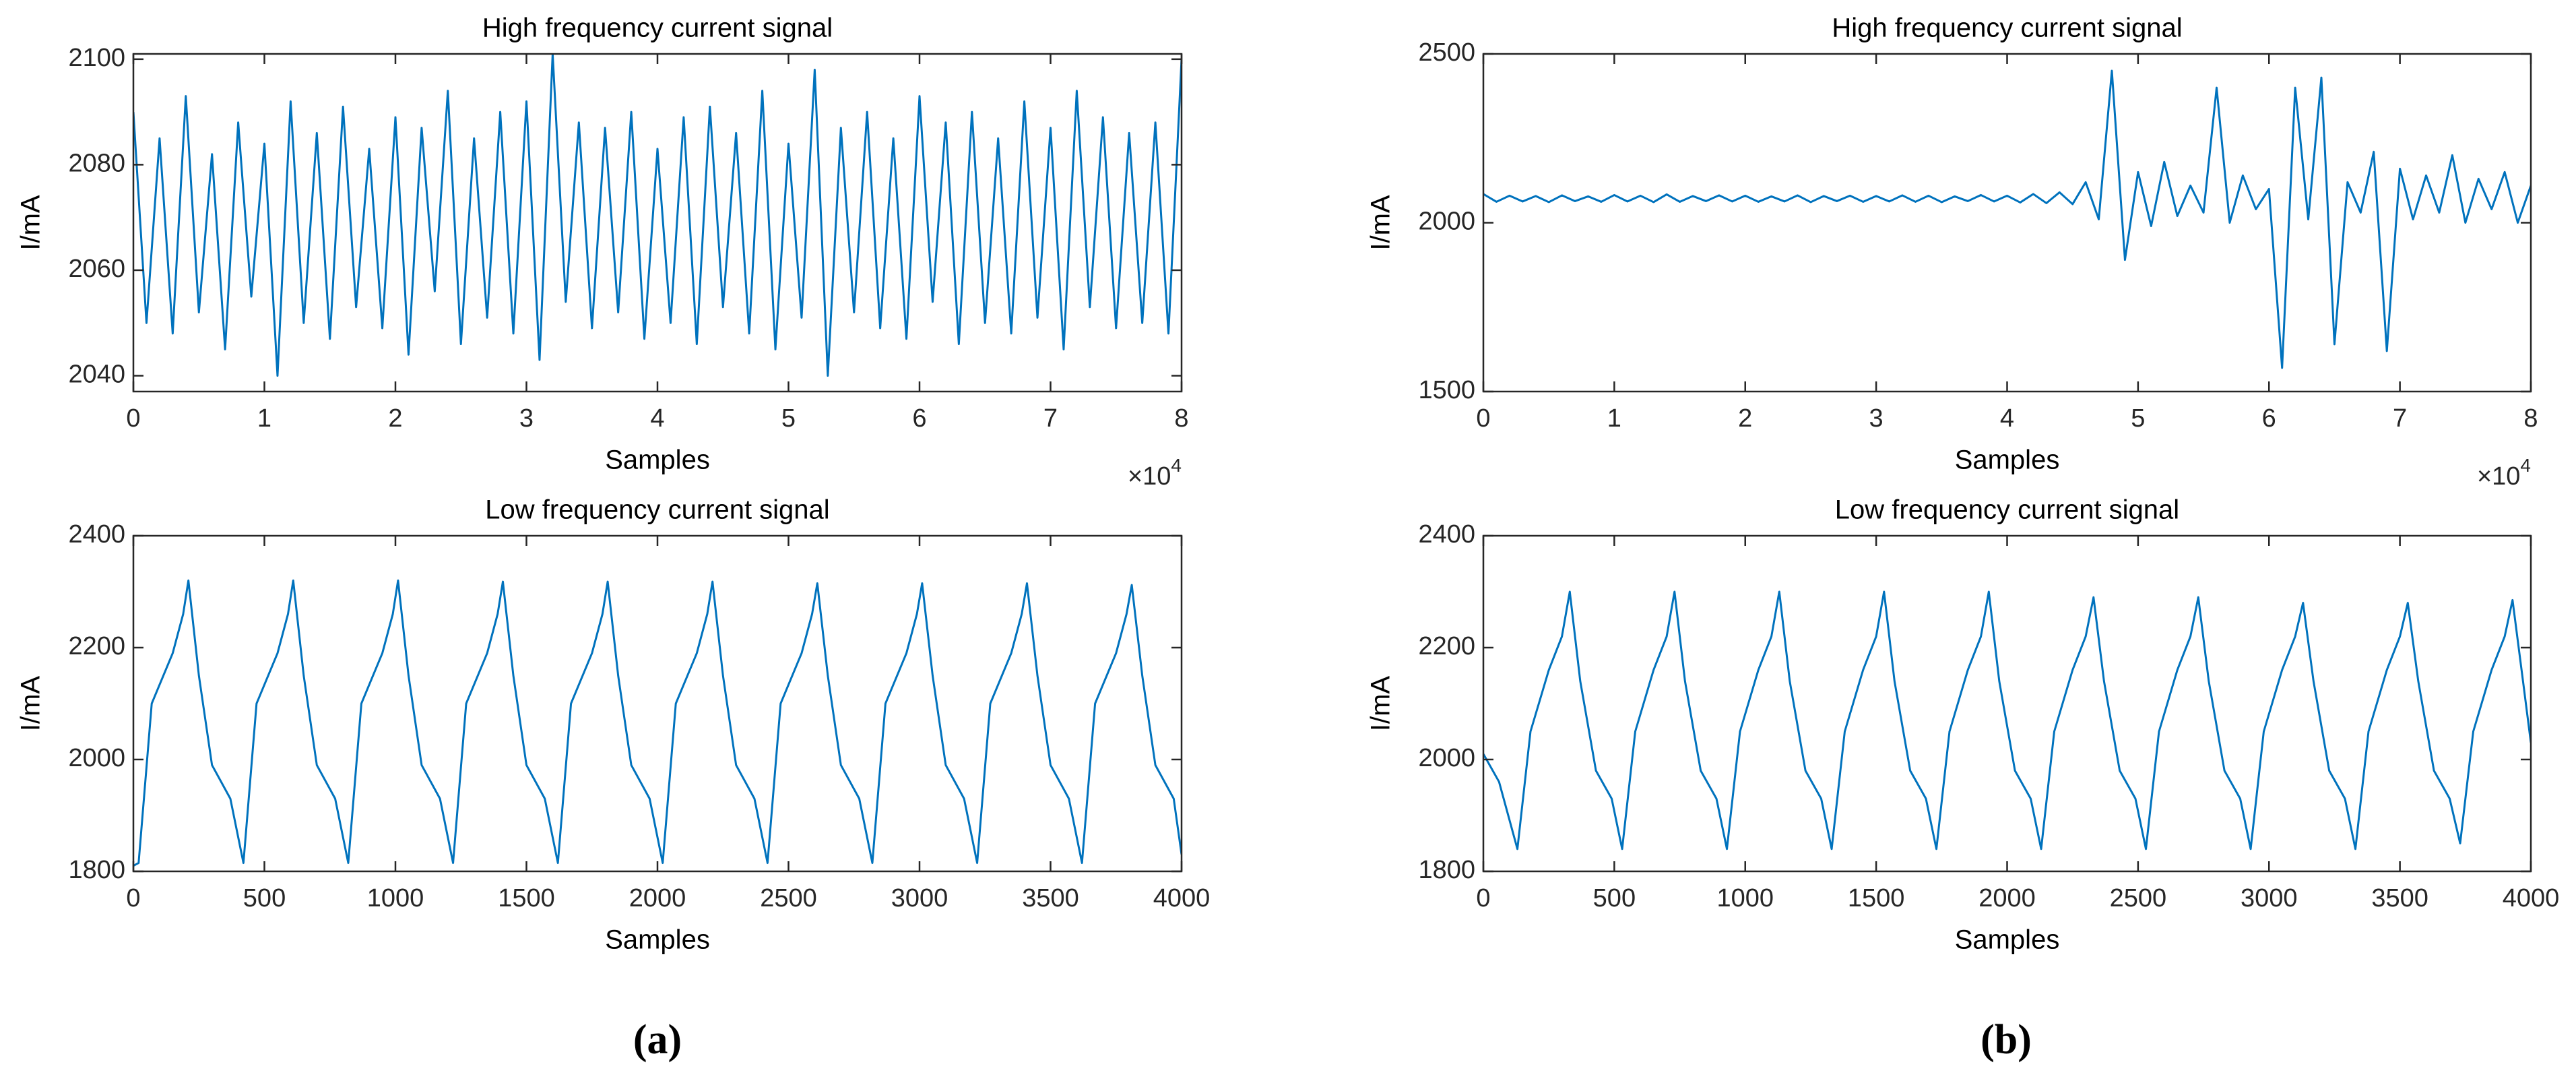 The width and height of the screenshot is (2576, 1087). I want to click on y-tick-label: 2100, so click(96, 58).